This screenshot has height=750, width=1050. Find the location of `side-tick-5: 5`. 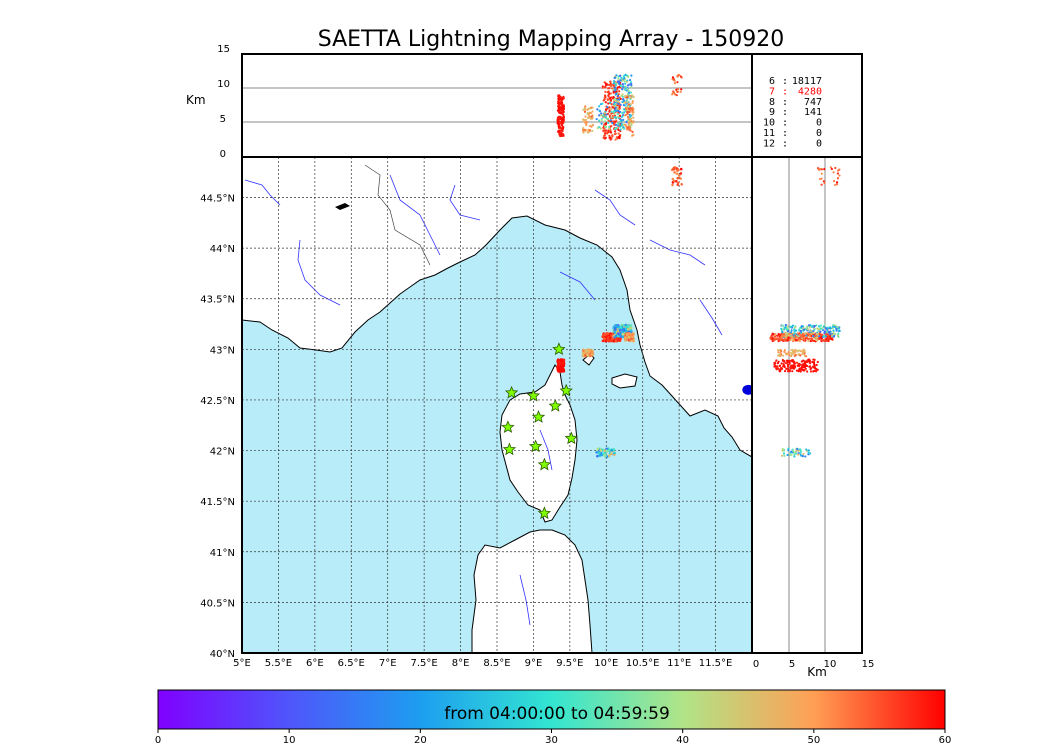

side-tick-5: 5 is located at coordinates (792, 664).